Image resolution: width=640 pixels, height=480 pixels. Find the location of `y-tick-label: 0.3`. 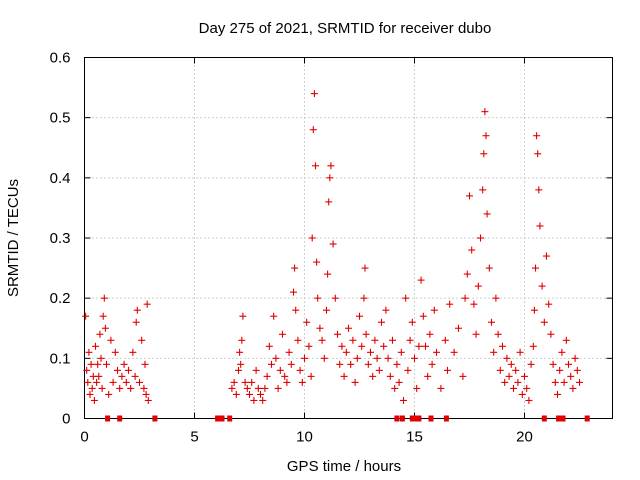

y-tick-label: 0.3 is located at coordinates (60, 238).